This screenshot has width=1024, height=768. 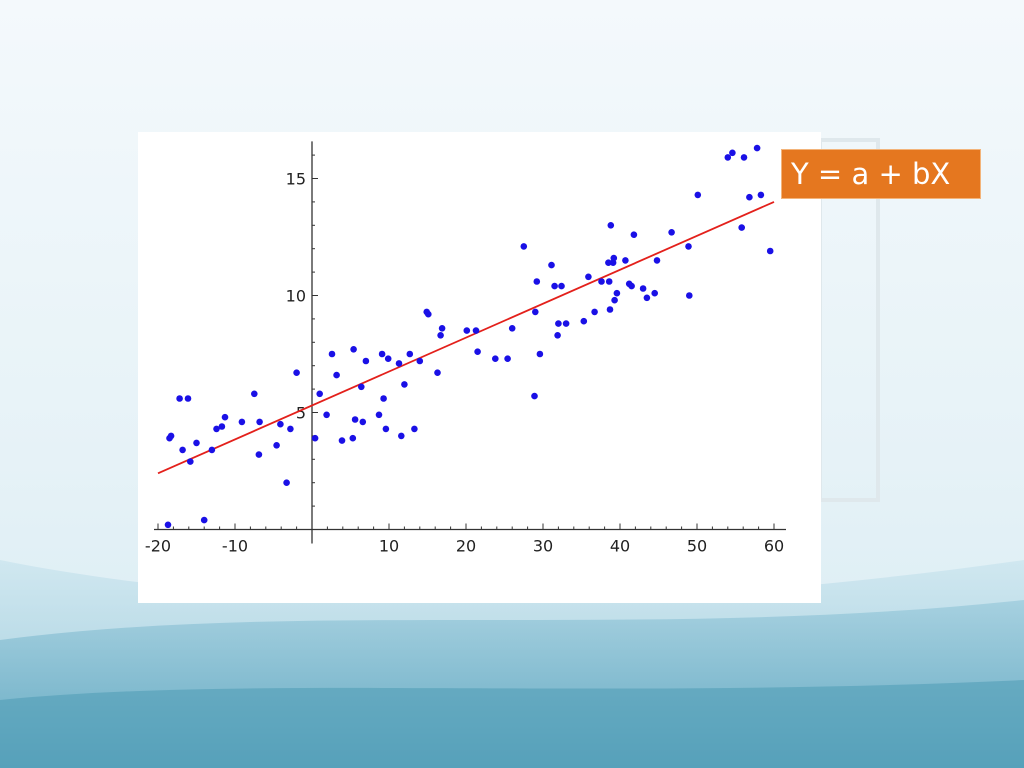 What do you see at coordinates (543, 546) in the screenshot?
I see `x-tick-label: 30` at bounding box center [543, 546].